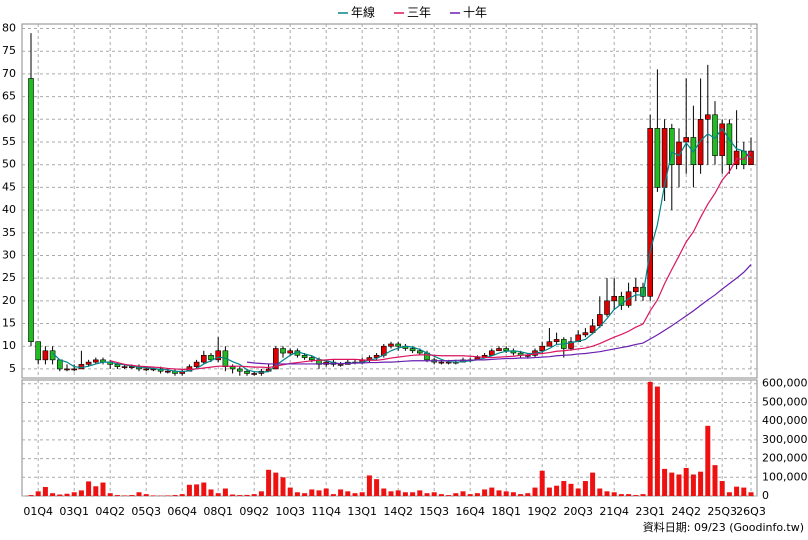  What do you see at coordinates (9, 141) in the screenshot?
I see `y-tick-label: 55` at bounding box center [9, 141].